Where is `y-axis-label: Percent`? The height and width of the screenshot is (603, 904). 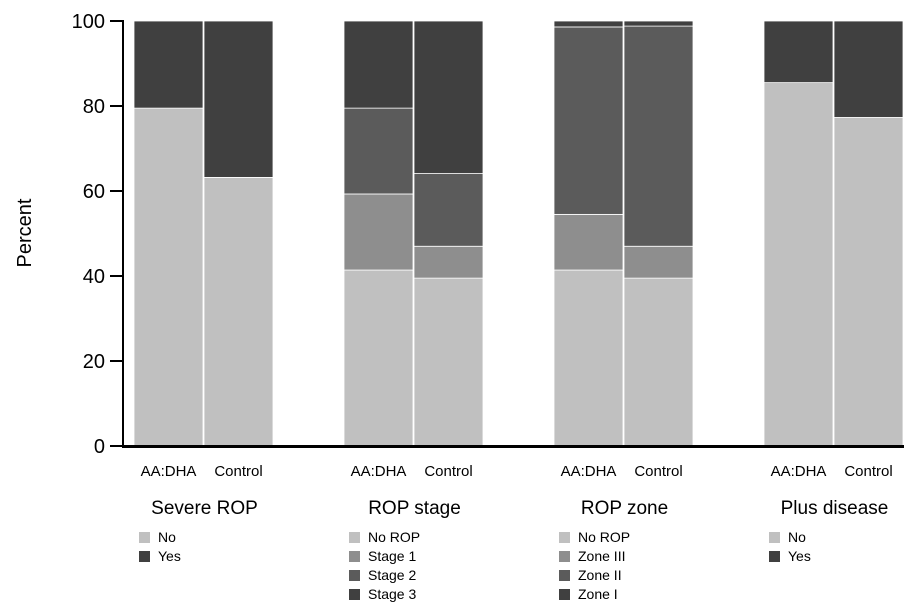
y-axis-label: Percent is located at coordinates (25, 232).